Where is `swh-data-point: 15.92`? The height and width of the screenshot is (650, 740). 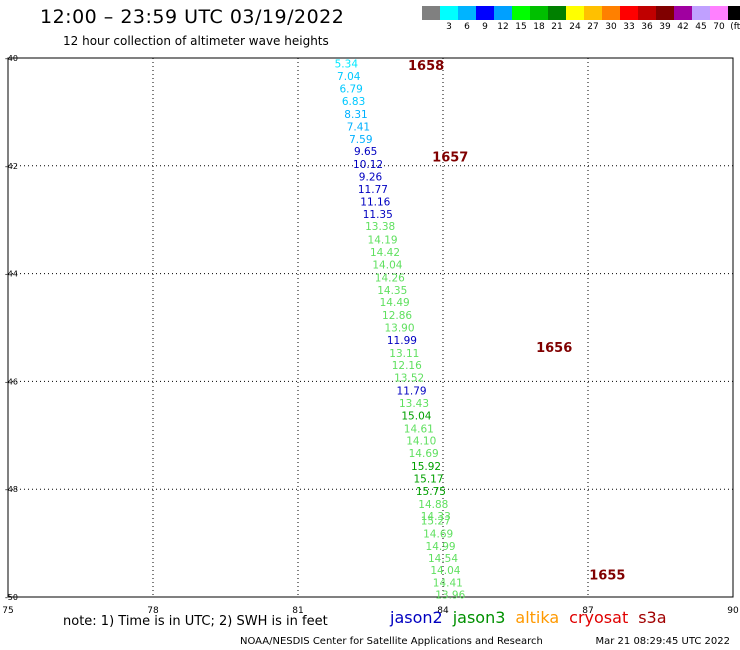 swh-data-point: 15.92 is located at coordinates (426, 467).